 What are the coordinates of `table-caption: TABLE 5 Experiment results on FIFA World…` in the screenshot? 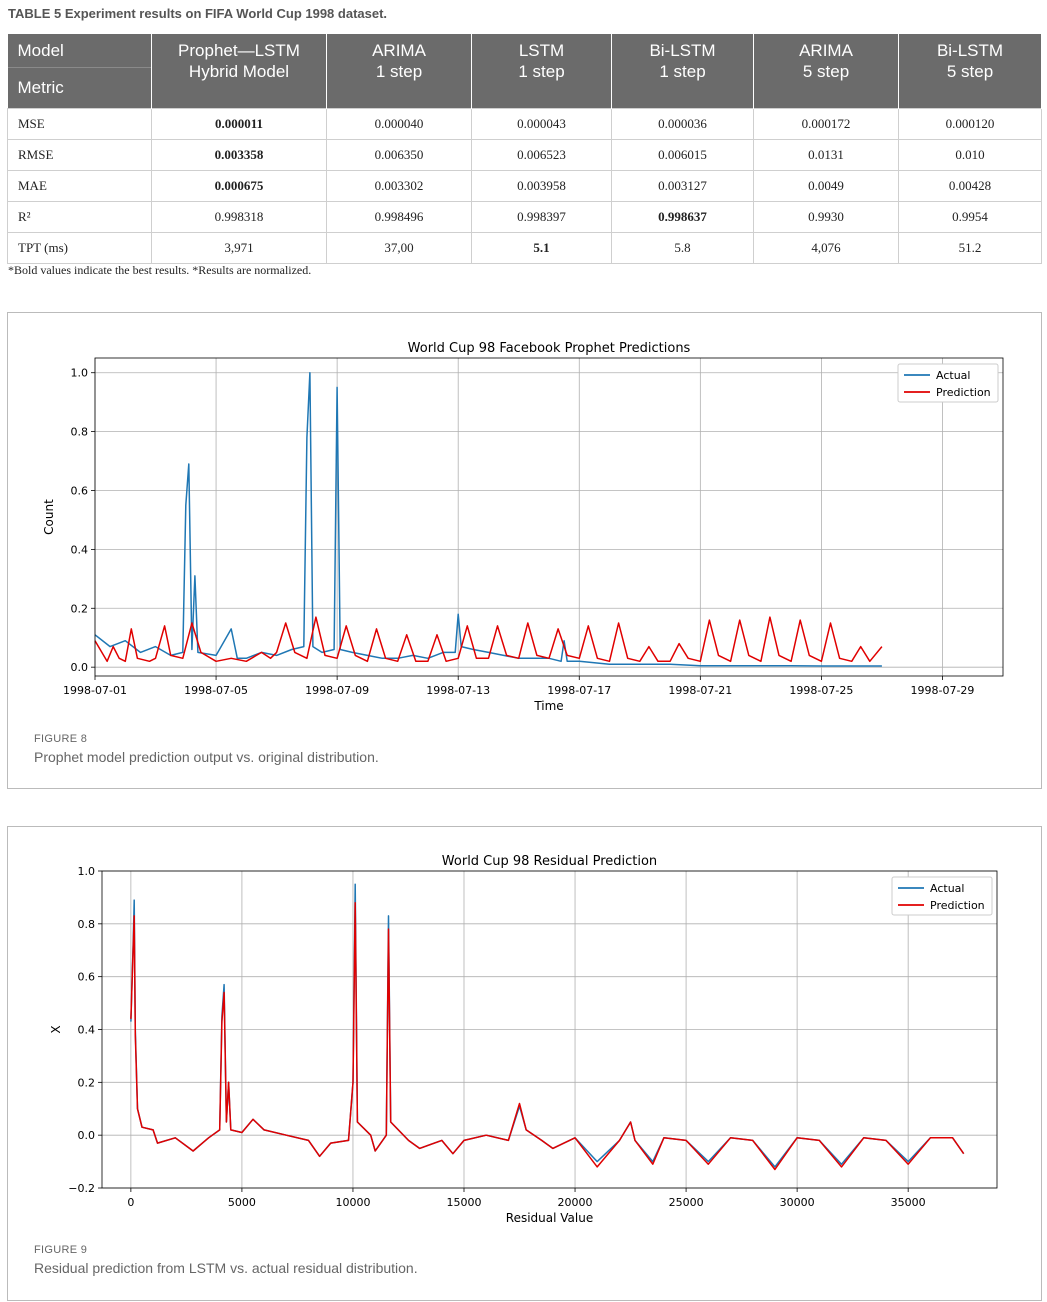 It's located at (197, 13).